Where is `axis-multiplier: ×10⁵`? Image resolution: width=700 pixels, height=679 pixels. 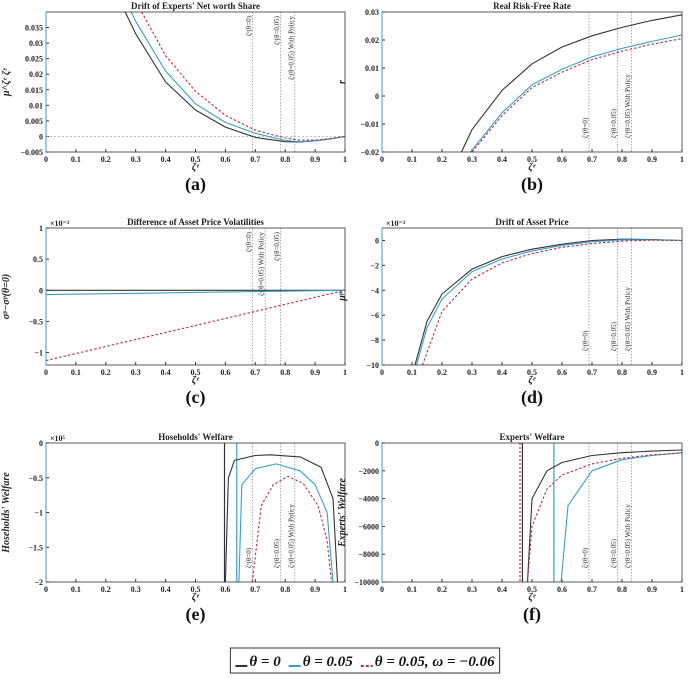
axis-multiplier: ×10⁵ is located at coordinates (58, 438).